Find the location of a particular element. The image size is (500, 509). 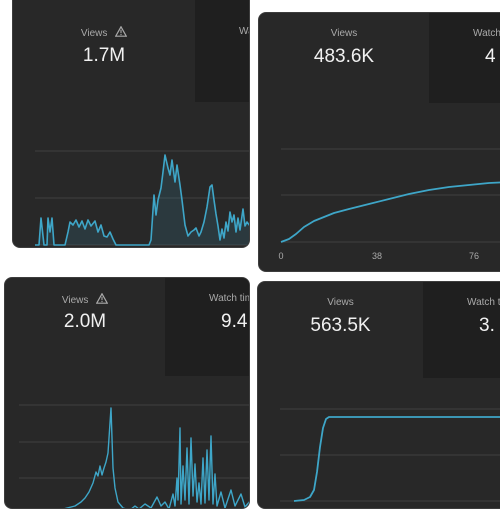

x-tick-label: 76 is located at coordinates (474, 256).